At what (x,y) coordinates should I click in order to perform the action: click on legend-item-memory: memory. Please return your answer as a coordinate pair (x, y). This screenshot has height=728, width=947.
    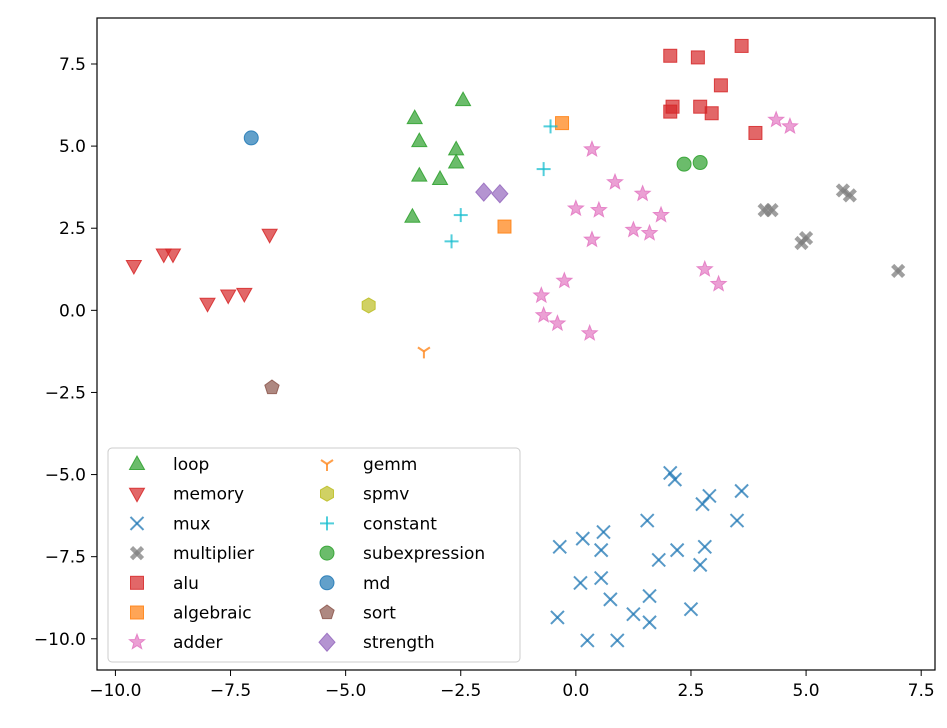
    Looking at the image, I should click on (186, 495).